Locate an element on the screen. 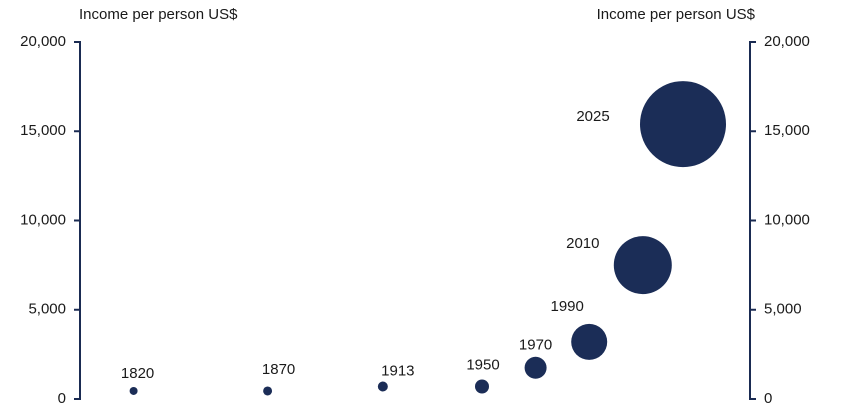  y2-axis-title: Income per person US$ is located at coordinates (676, 14).